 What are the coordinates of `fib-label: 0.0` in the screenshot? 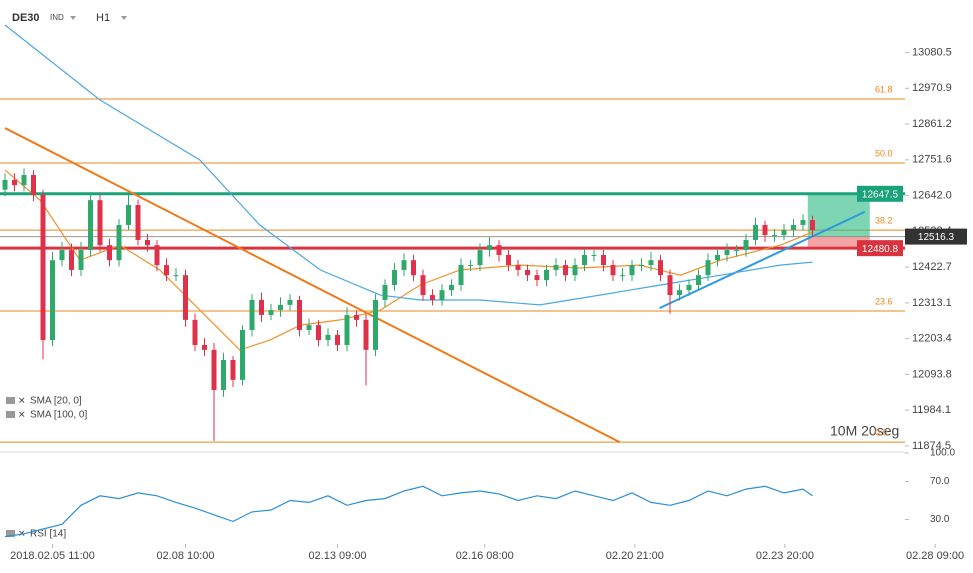 It's located at (881, 433).